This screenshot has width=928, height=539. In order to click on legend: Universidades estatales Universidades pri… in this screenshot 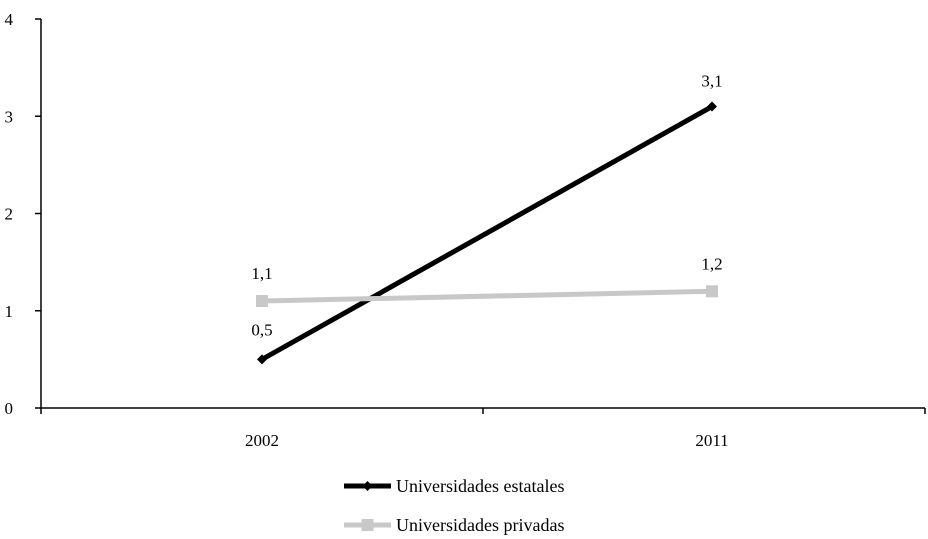, I will do `click(454, 505)`.